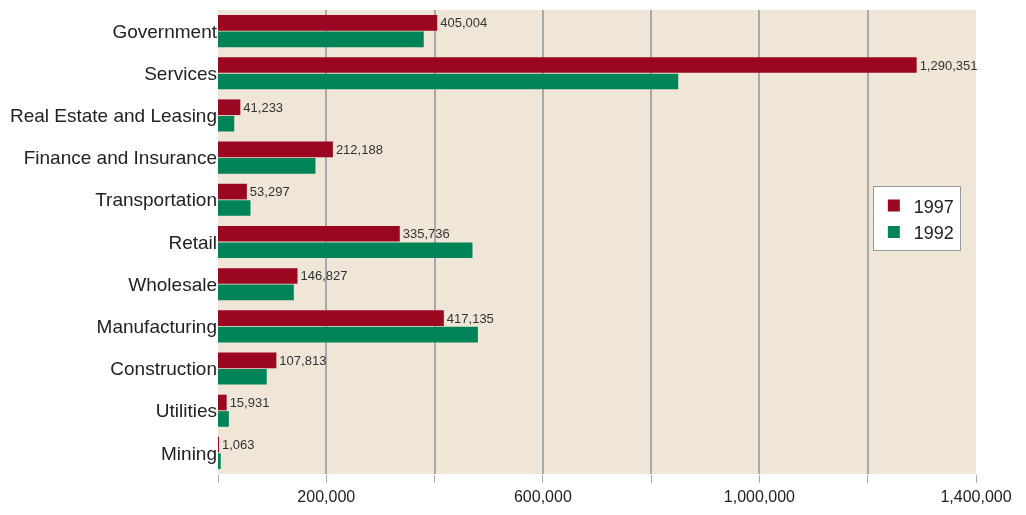 Image resolution: width=1026 pixels, height=515 pixels. I want to click on data-label: 405,004, so click(464, 23).